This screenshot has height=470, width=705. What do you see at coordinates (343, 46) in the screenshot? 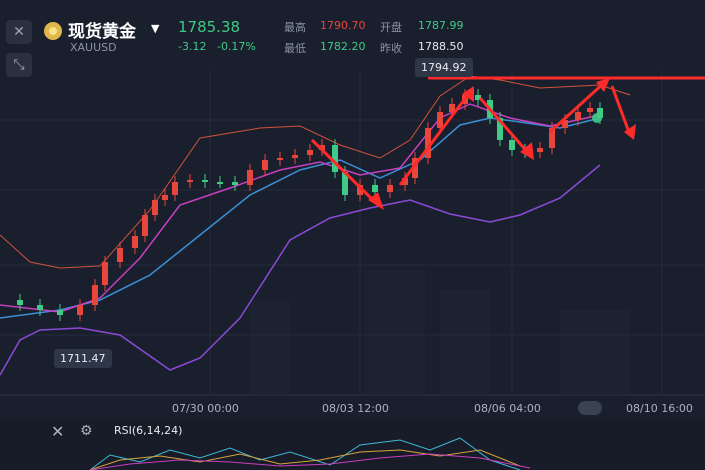
I see `low-value: 1782.20` at bounding box center [343, 46].